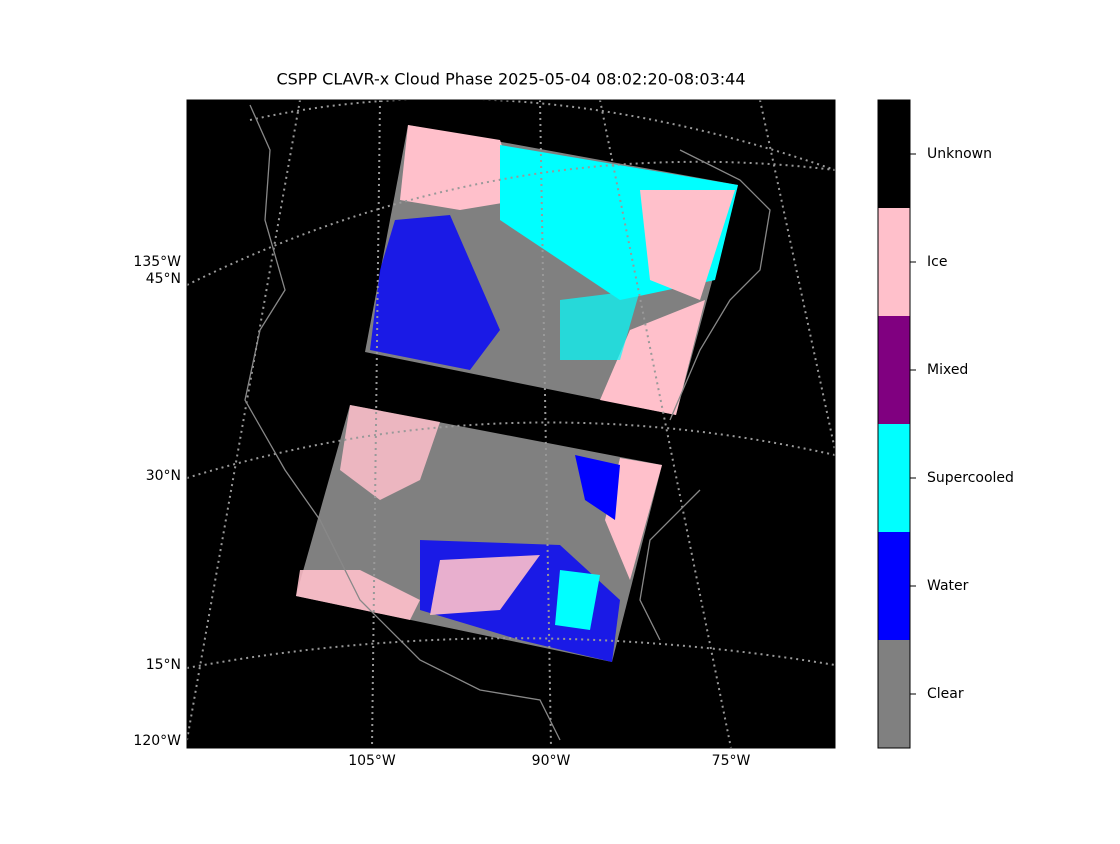 Image resolution: width=1120 pixels, height=844 pixels. What do you see at coordinates (163, 665) in the screenshot?
I see `axis-label: 15°N` at bounding box center [163, 665].